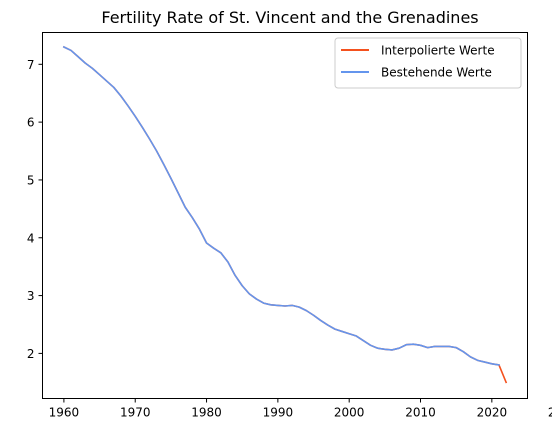 The height and width of the screenshot is (435, 552). I want to click on y-tick-label: 4, so click(31, 238).